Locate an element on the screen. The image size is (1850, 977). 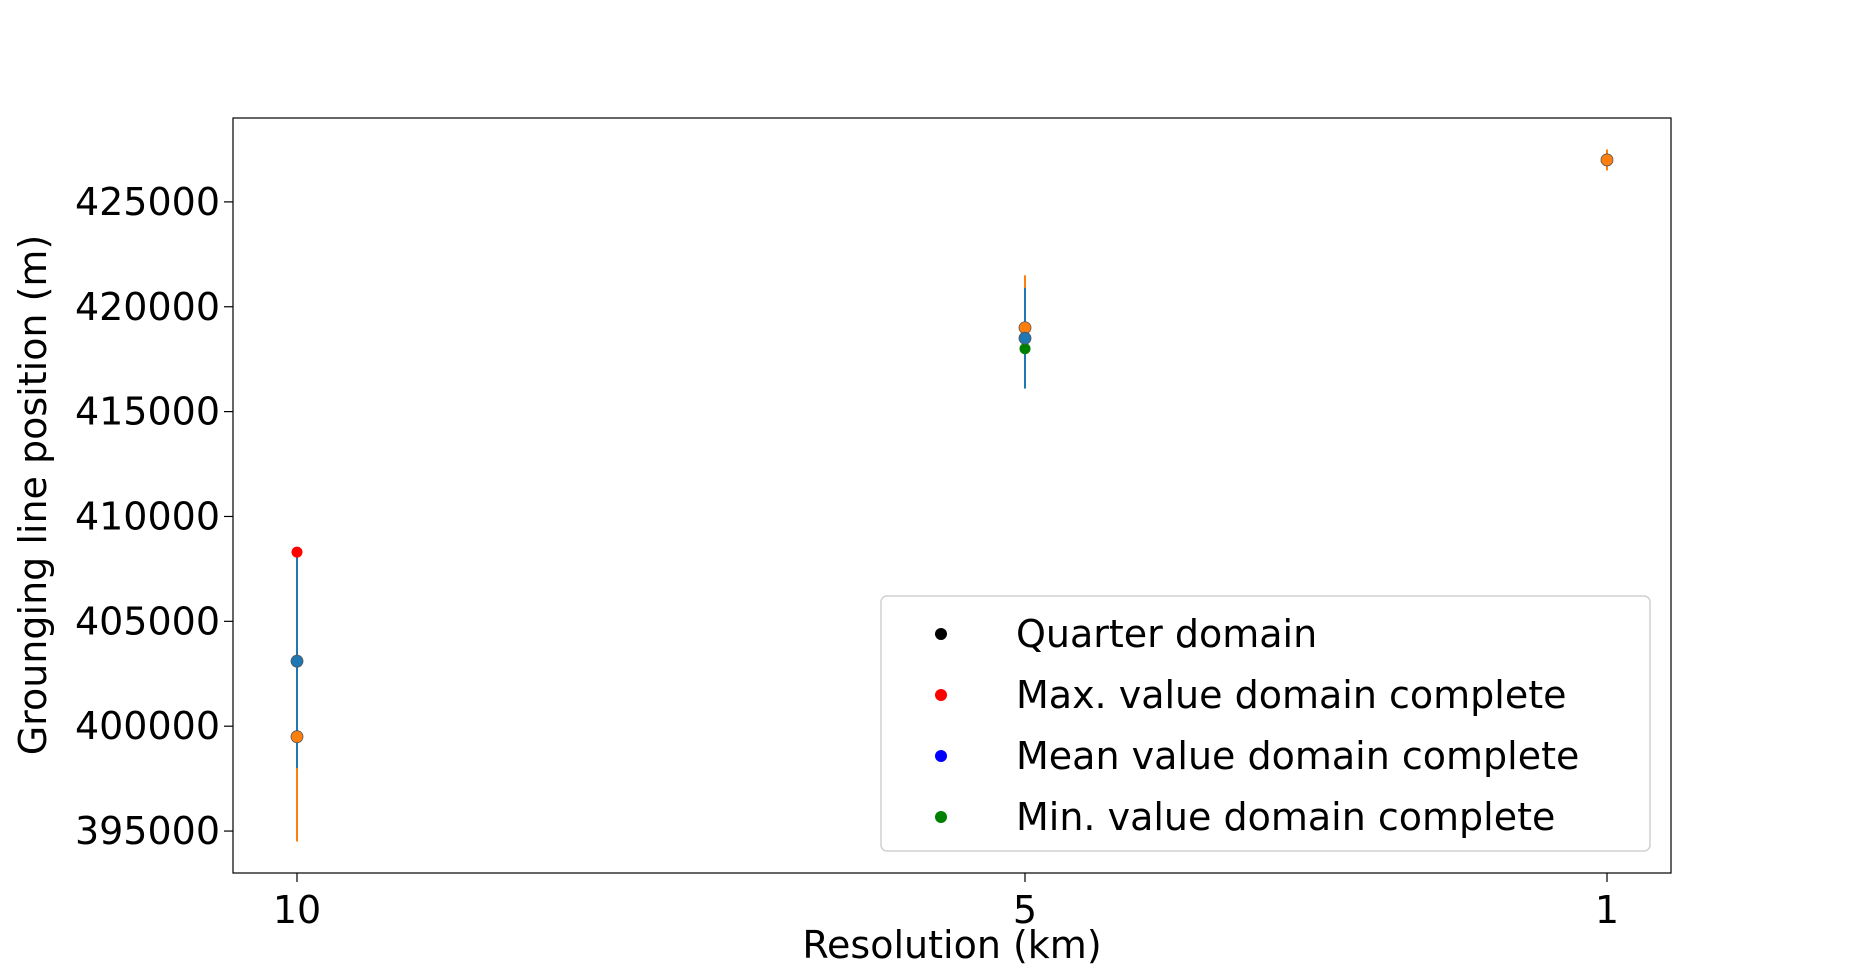
legend-box is located at coordinates (1265, 723).